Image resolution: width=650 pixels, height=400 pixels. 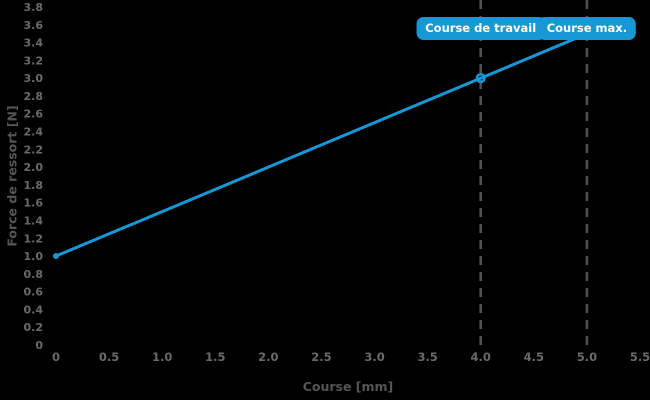 What do you see at coordinates (56, 357) in the screenshot?
I see `x-tick-label: 0` at bounding box center [56, 357].